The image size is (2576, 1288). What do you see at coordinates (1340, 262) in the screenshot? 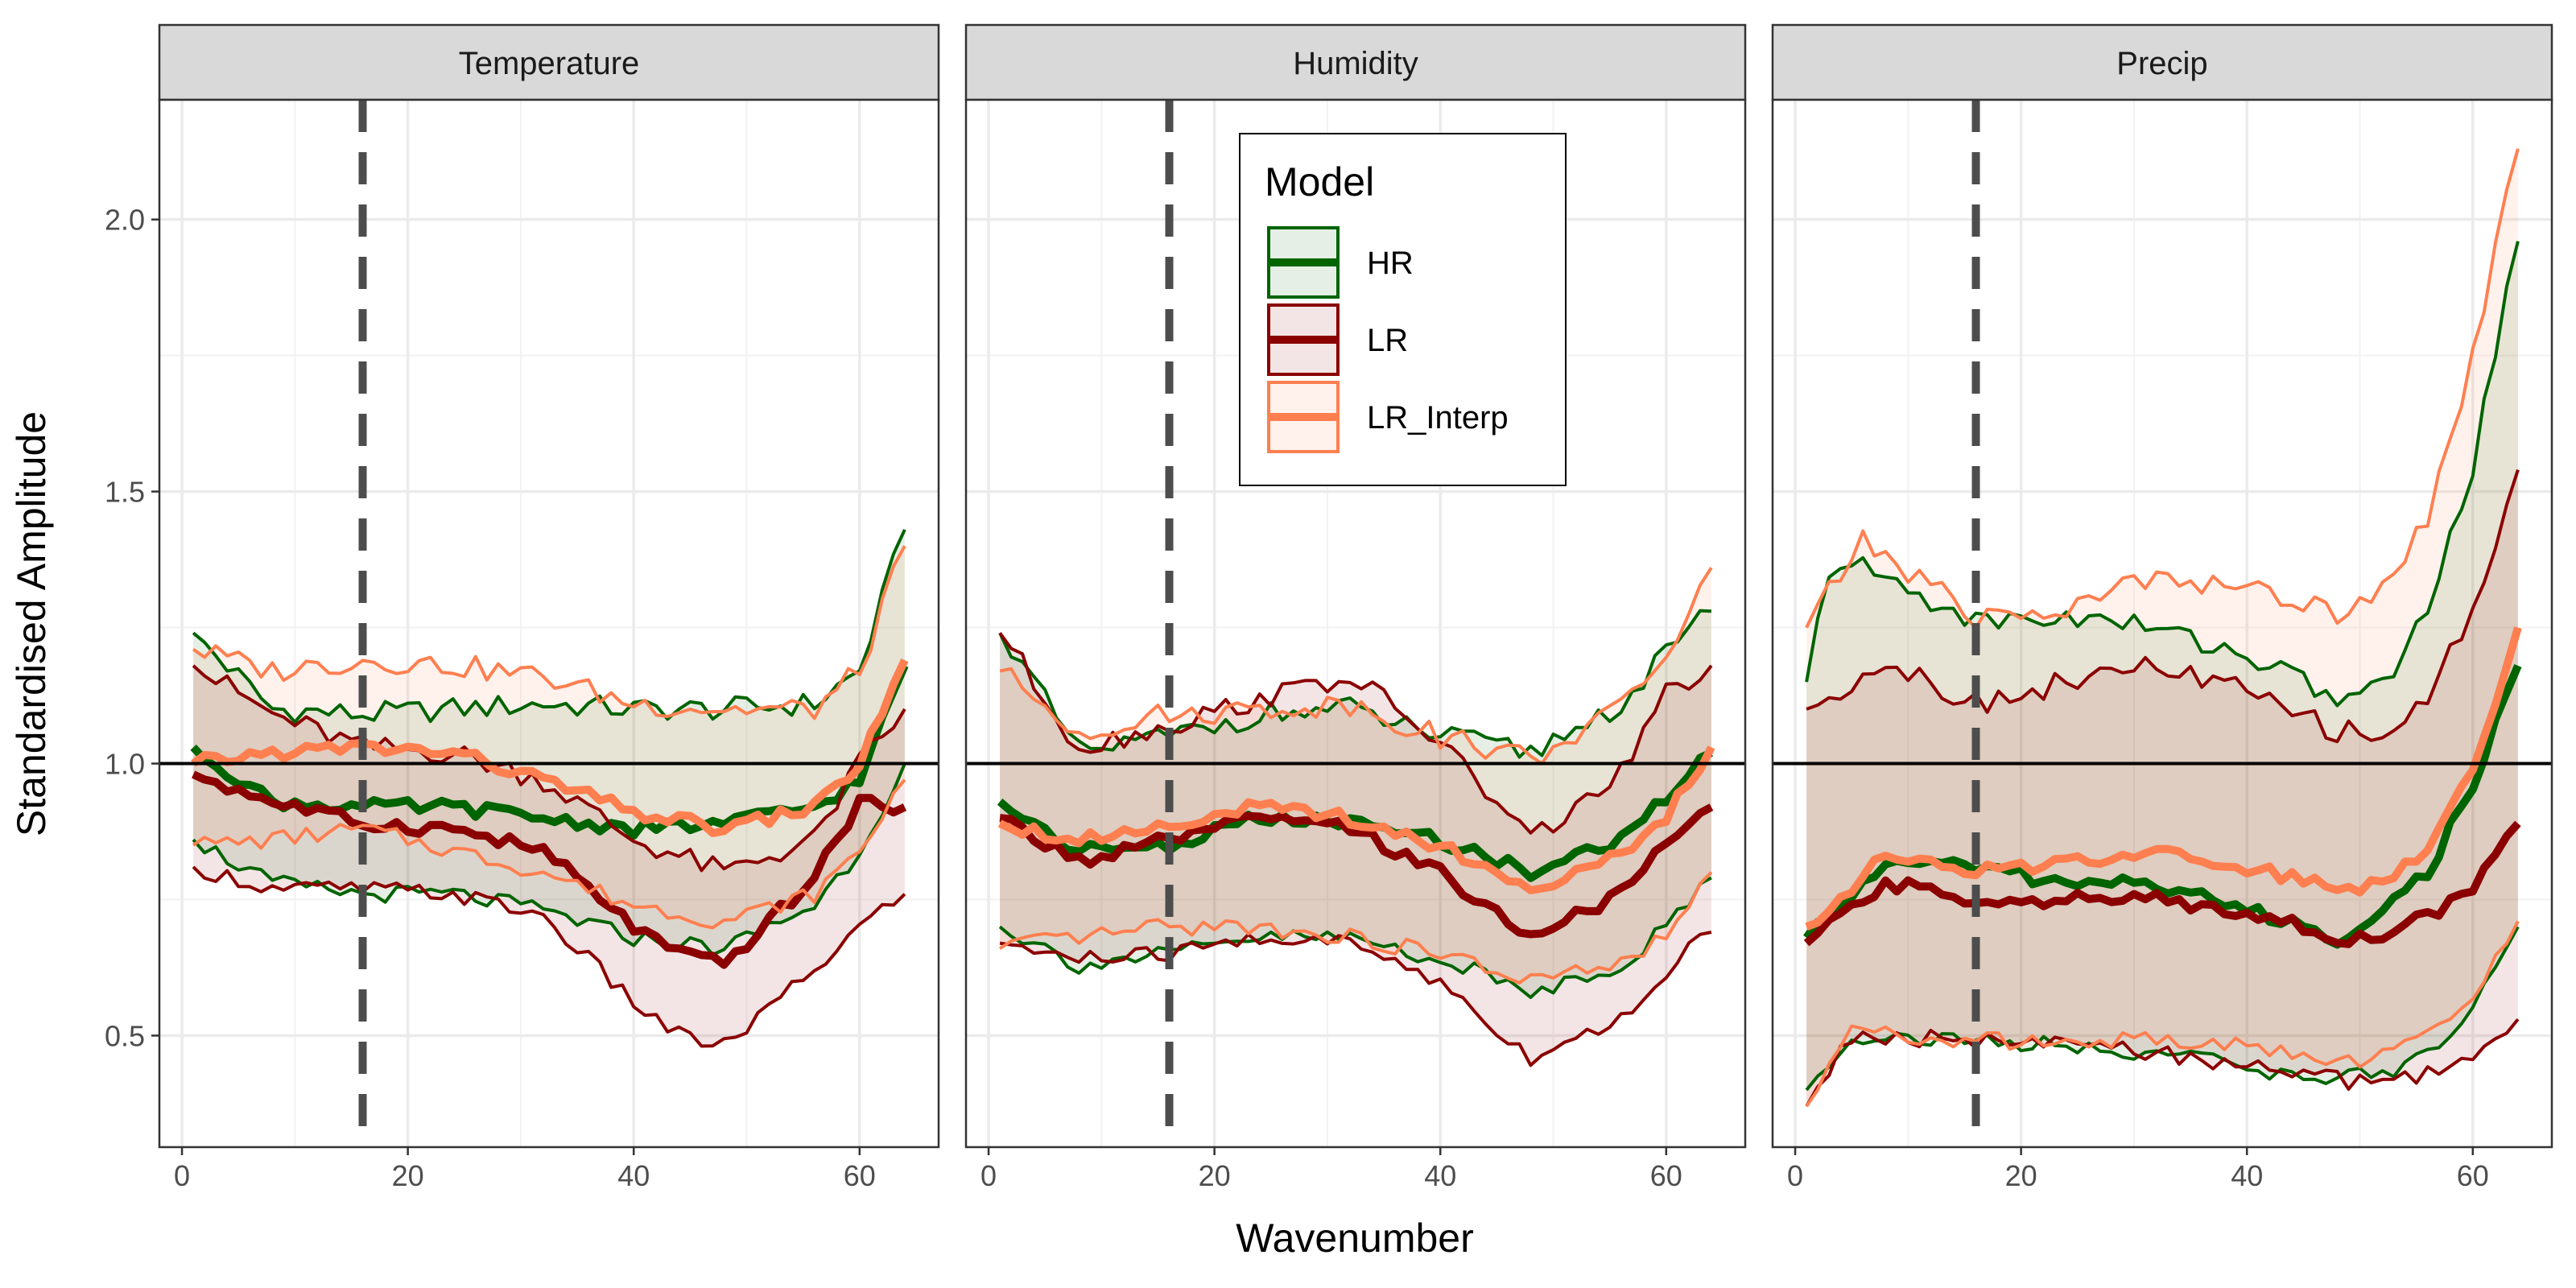
I see `legend-entry-hr: HR` at bounding box center [1340, 262].